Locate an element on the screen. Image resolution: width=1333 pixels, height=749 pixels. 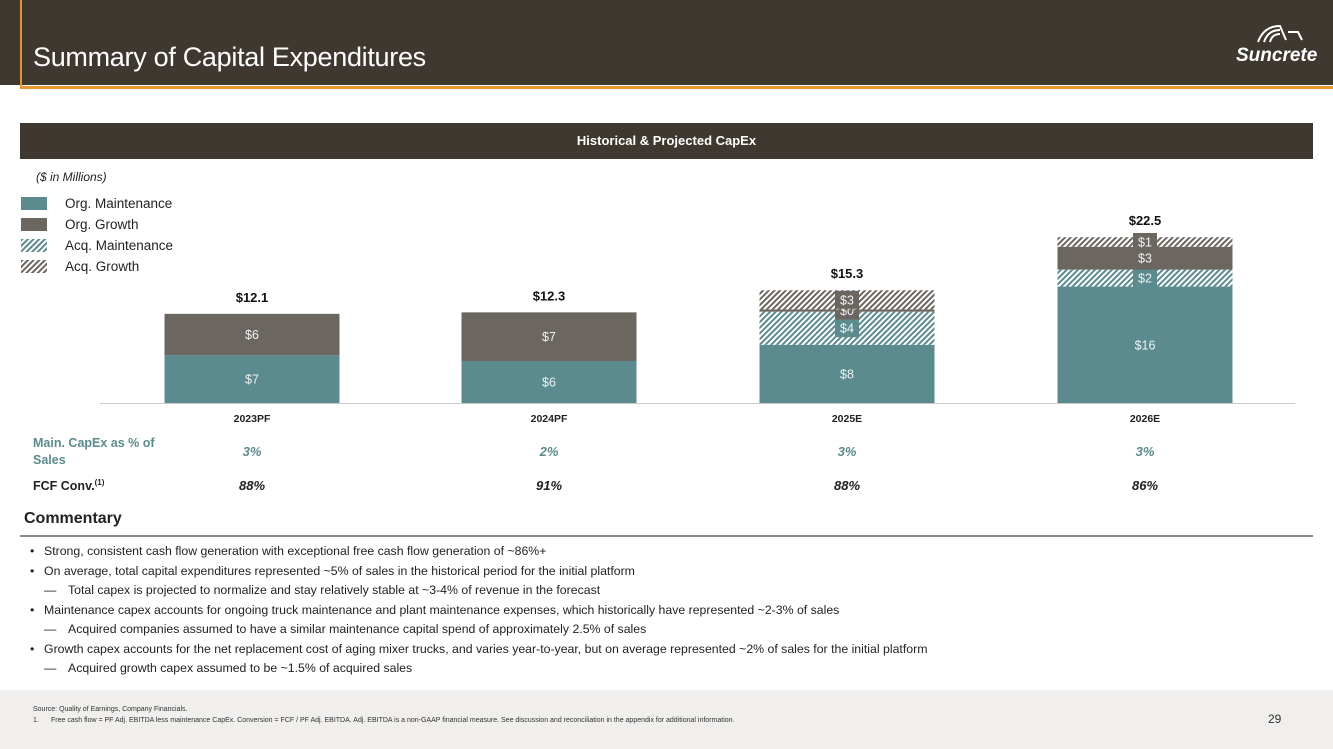
fcf-conv-value: 86% is located at coordinates (1145, 485).